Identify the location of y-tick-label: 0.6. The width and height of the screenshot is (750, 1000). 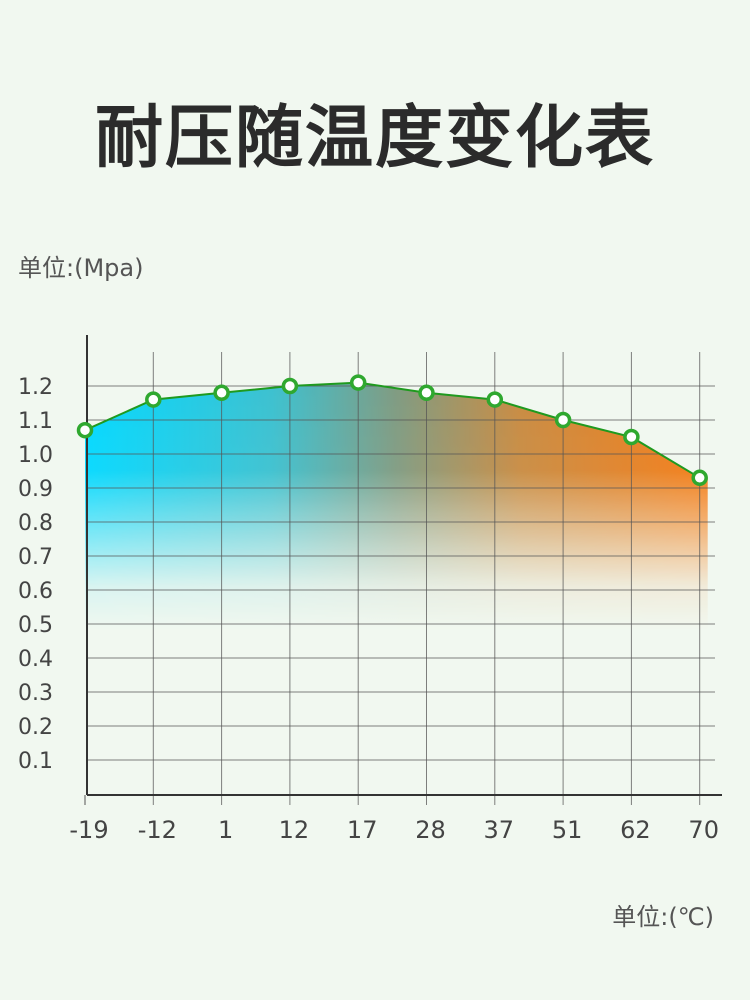
(35, 591).